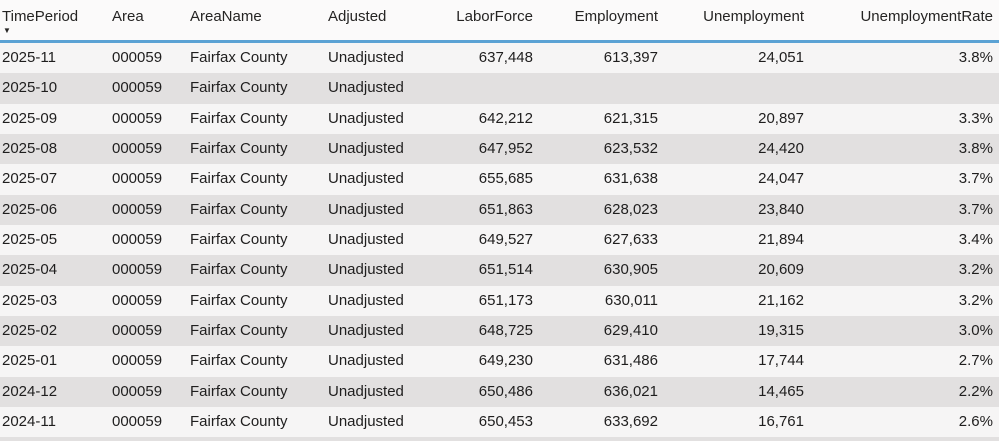 The width and height of the screenshot is (999, 441). What do you see at coordinates (630, 149) in the screenshot?
I see `table-cell: 623,532` at bounding box center [630, 149].